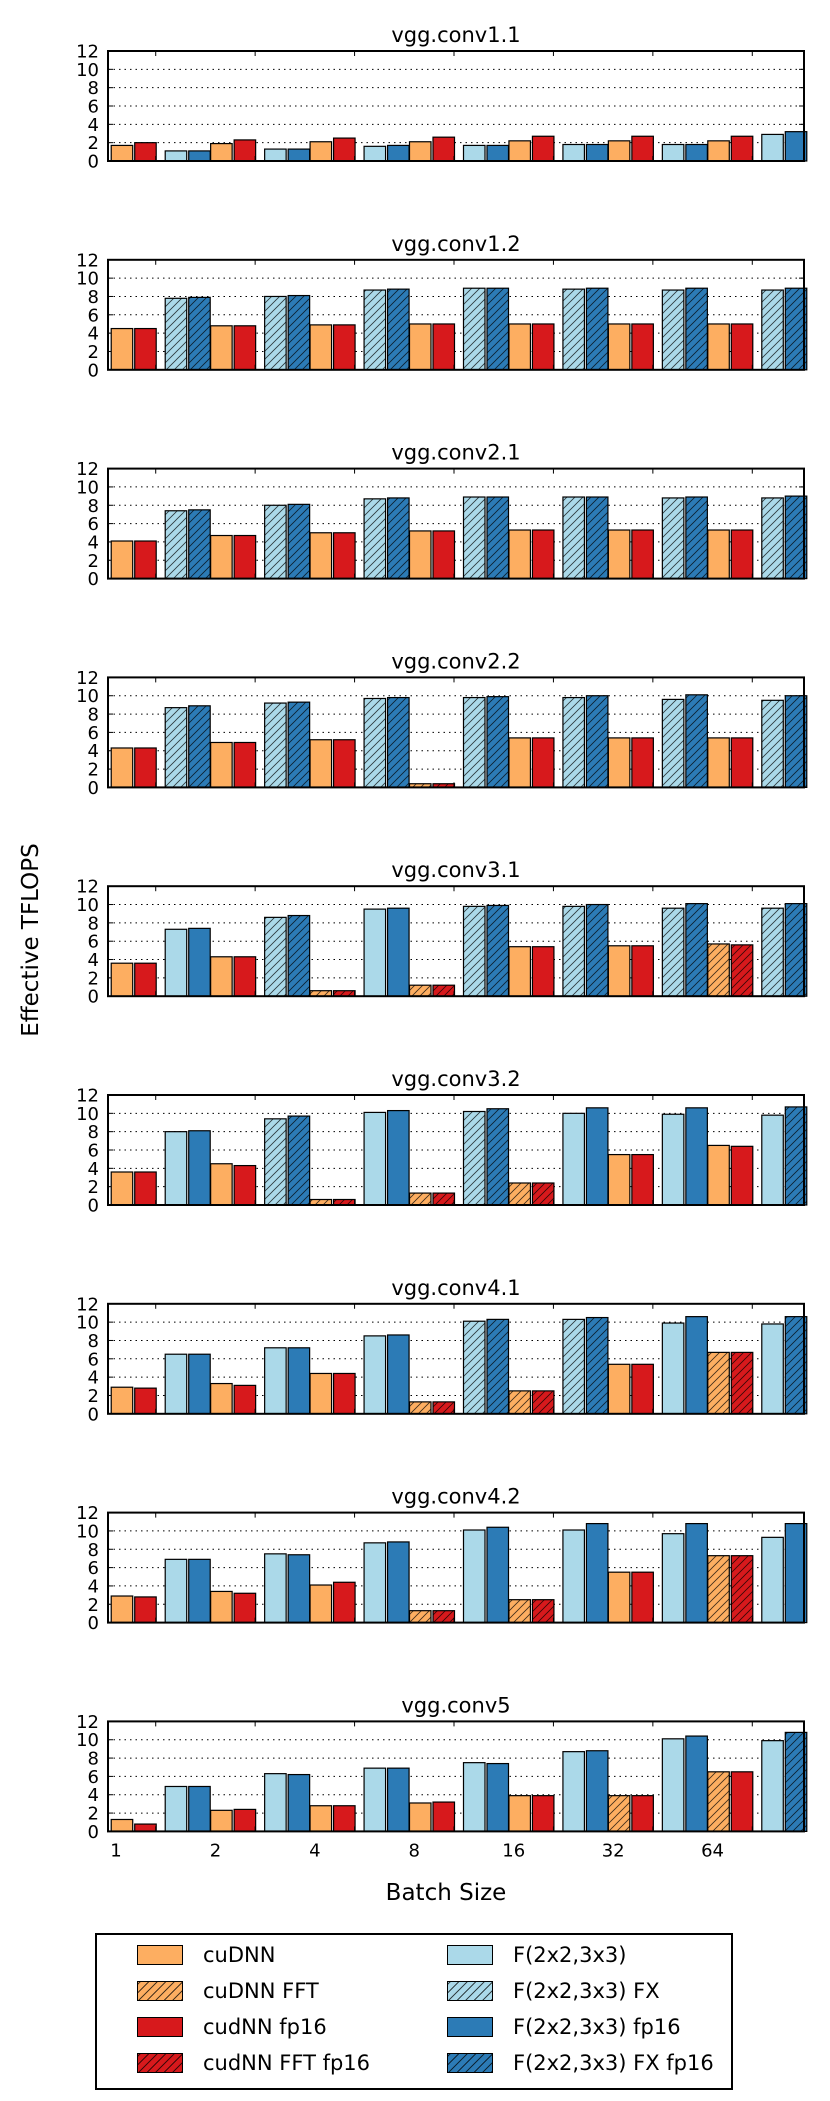 The width and height of the screenshot is (830, 2101). I want to click on subplot-title: vgg.conv5, so click(455, 1705).